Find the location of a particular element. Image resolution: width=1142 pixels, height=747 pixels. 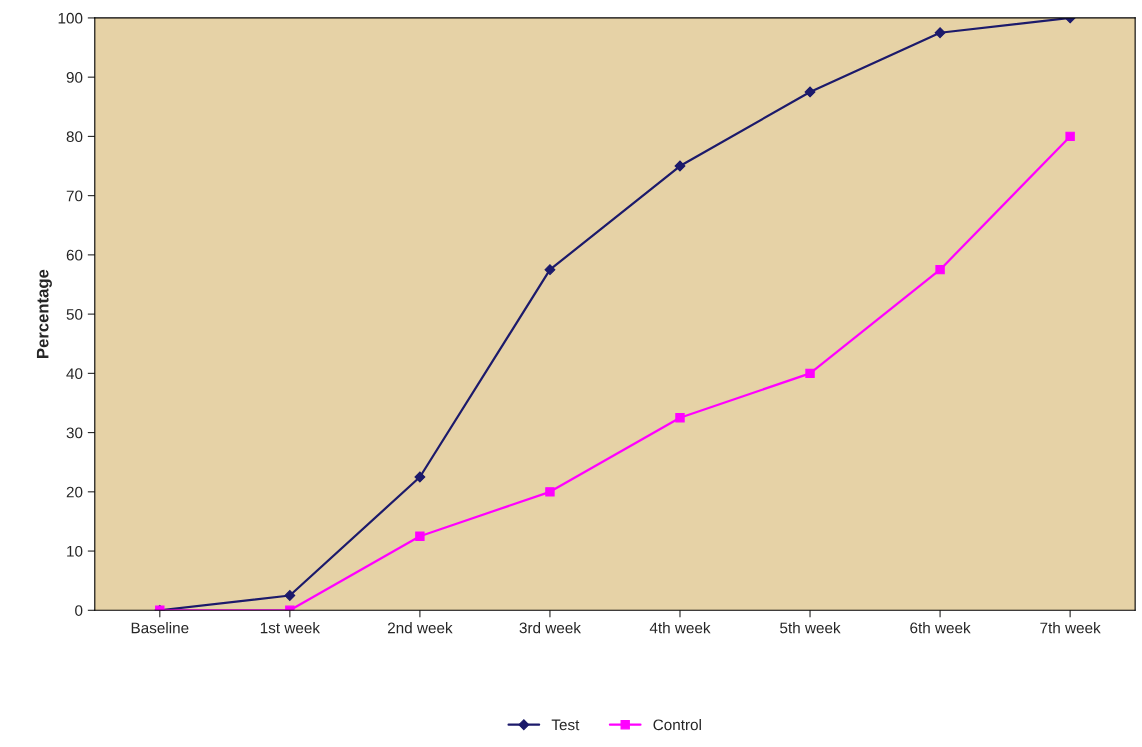

x-tick-label: 6th week is located at coordinates (940, 628).